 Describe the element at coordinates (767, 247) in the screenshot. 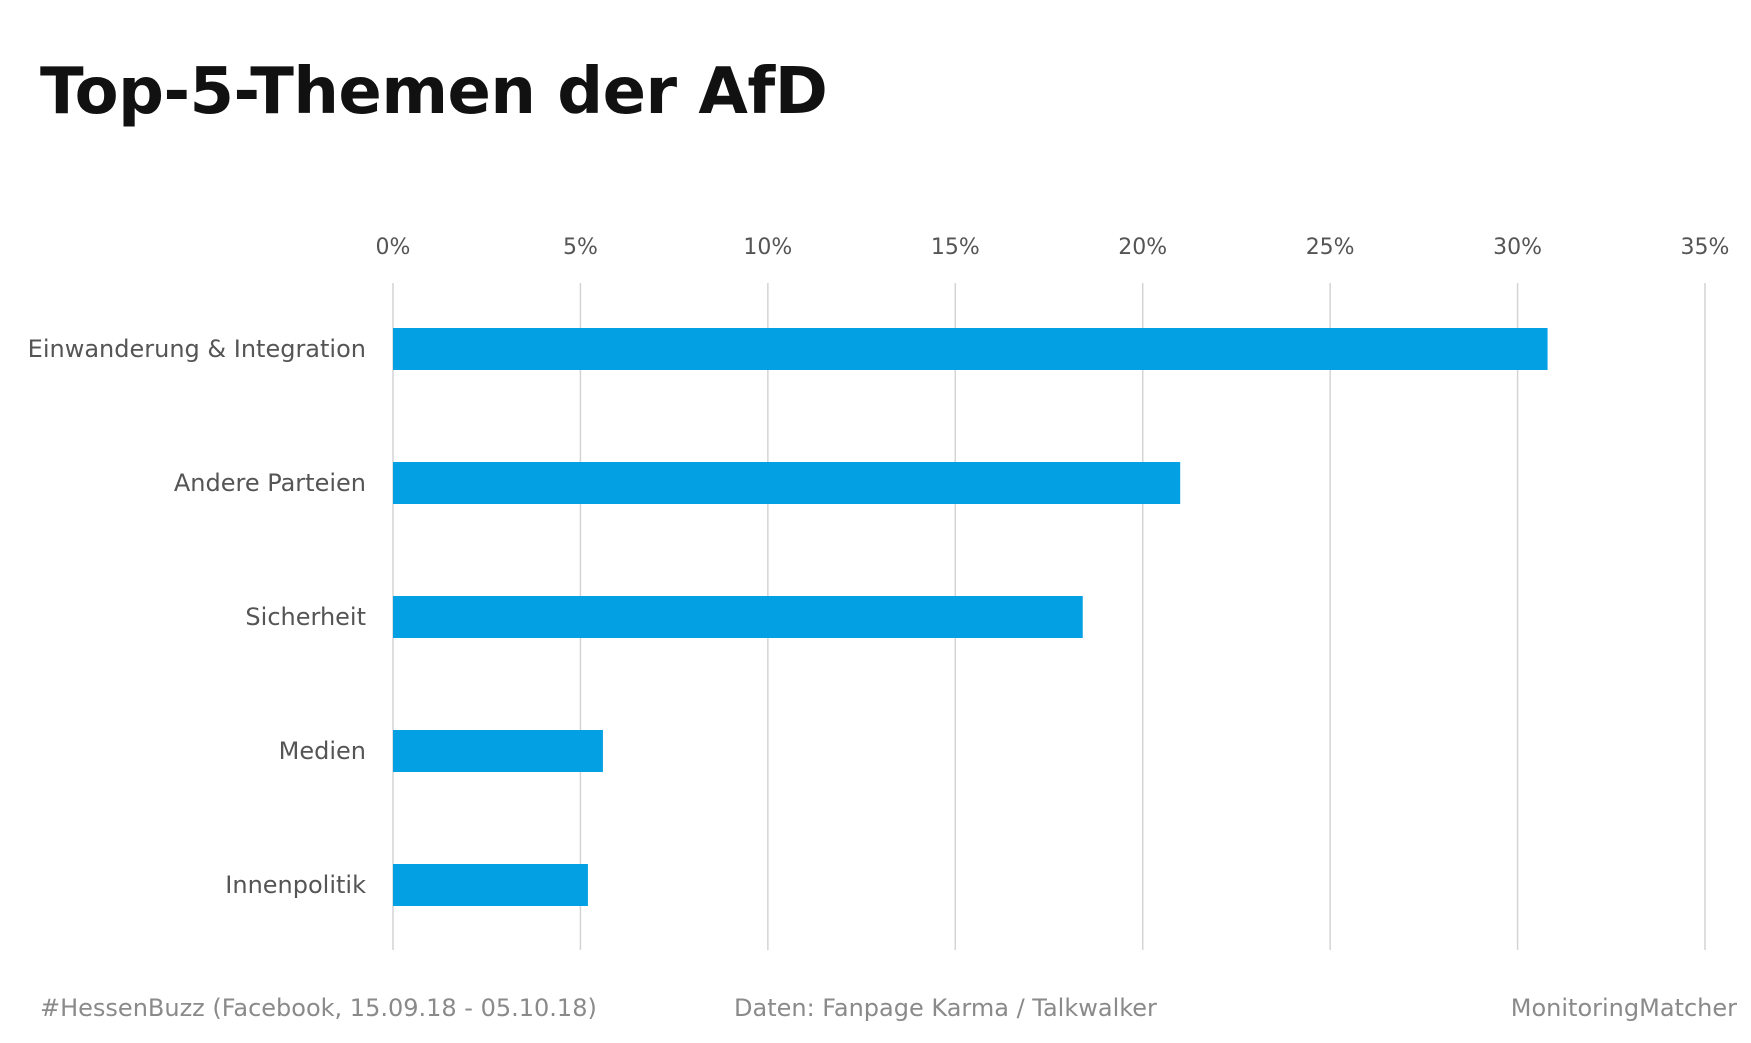

I see `x-tick-label: 10%` at that location.